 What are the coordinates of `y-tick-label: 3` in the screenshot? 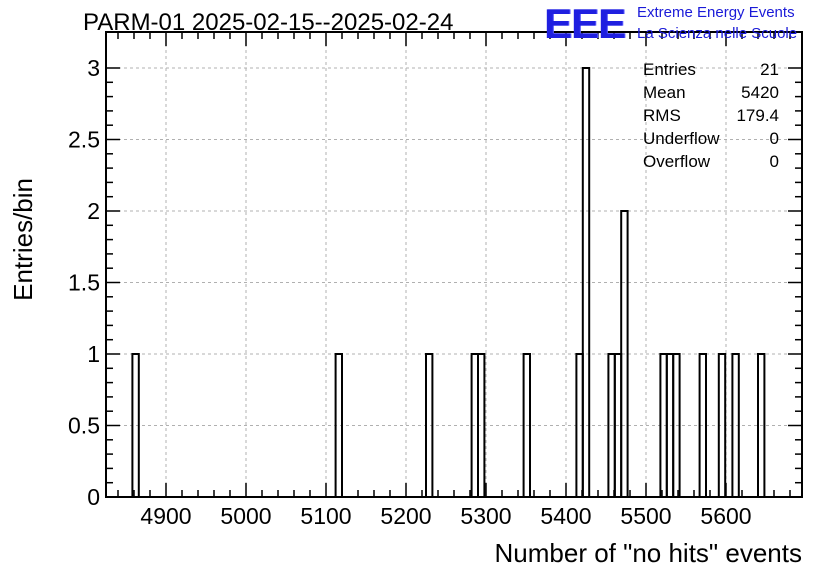 It's located at (93, 68).